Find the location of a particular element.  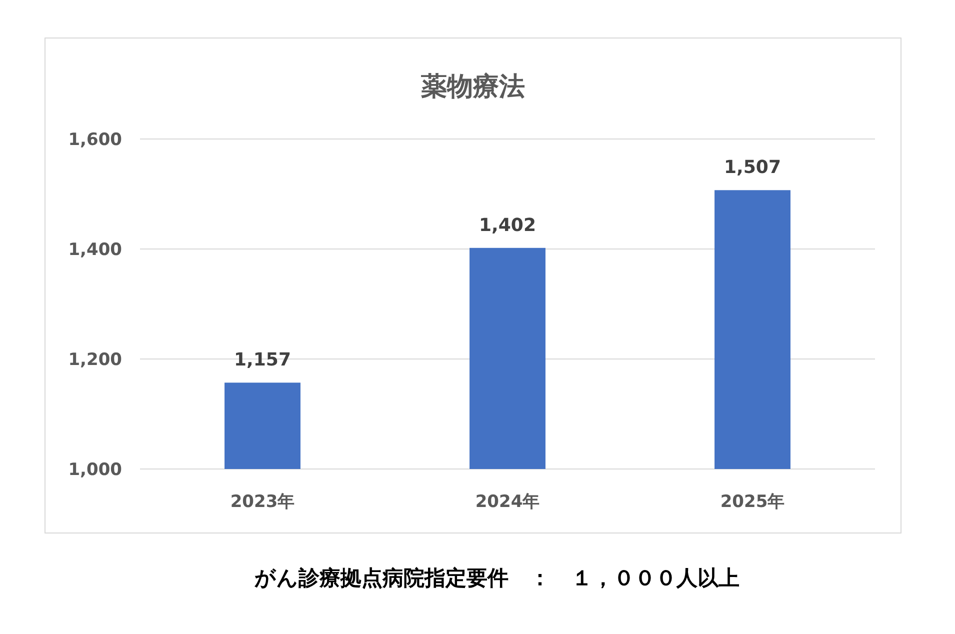

y-tick-label: 1,200 is located at coordinates (95, 360).